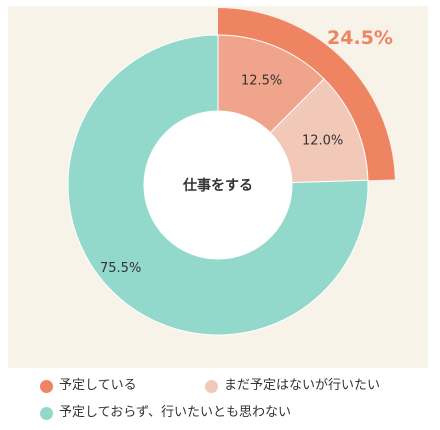 This screenshot has width=440, height=430. Describe the element at coordinates (322, 141) in the screenshot. I see `slice-value-label: 12.0%` at that location.